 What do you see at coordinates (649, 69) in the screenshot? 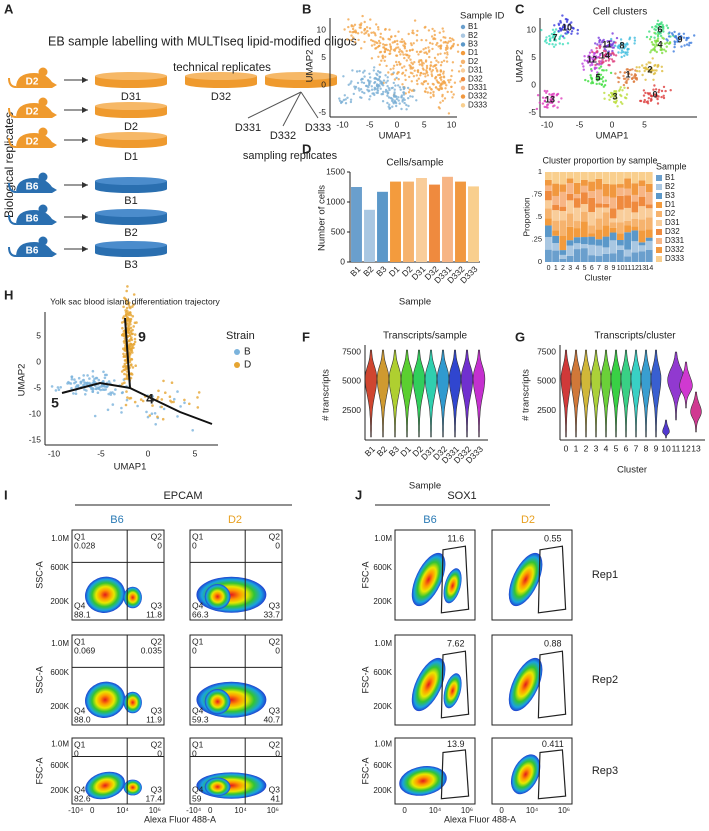
I see `cluster-label: 2` at bounding box center [649, 69].